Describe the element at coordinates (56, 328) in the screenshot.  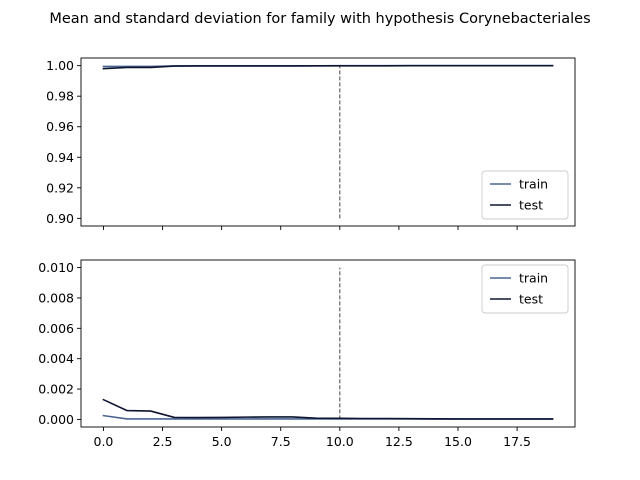
I see `y-tick-label: 0.006` at that location.